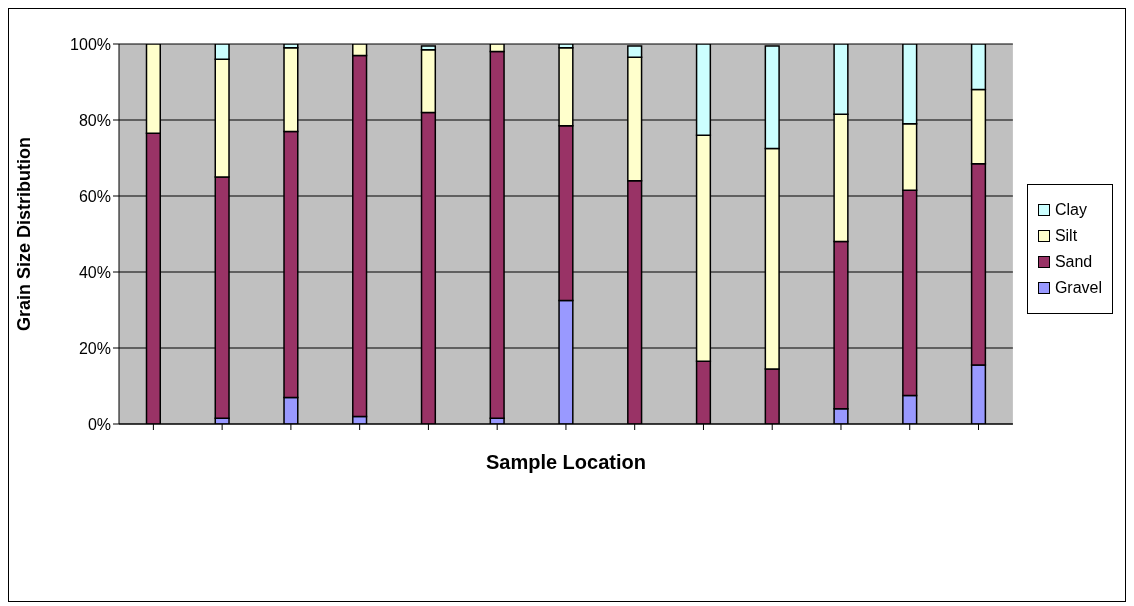 The image size is (1134, 606). I want to click on y-tick-label: 80%, so click(94, 120).